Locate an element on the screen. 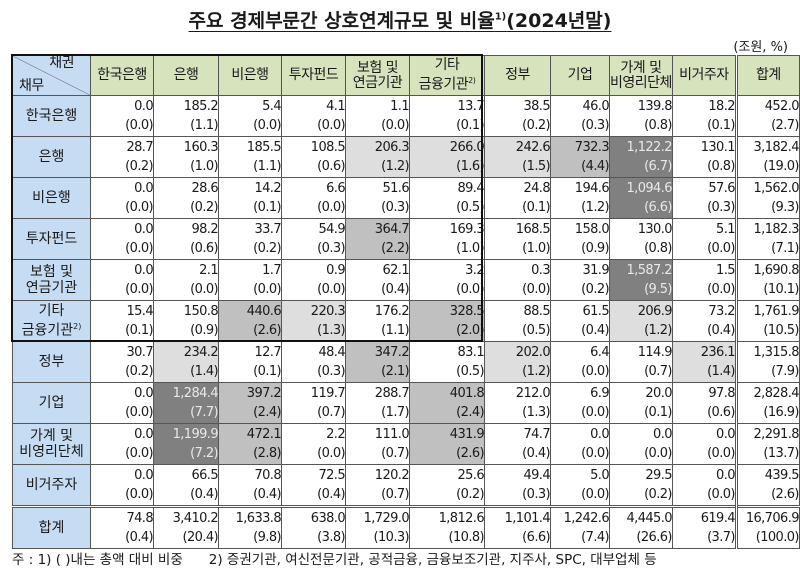 The image size is (800, 577). cell-share: (1.7) is located at coordinates (395, 412).